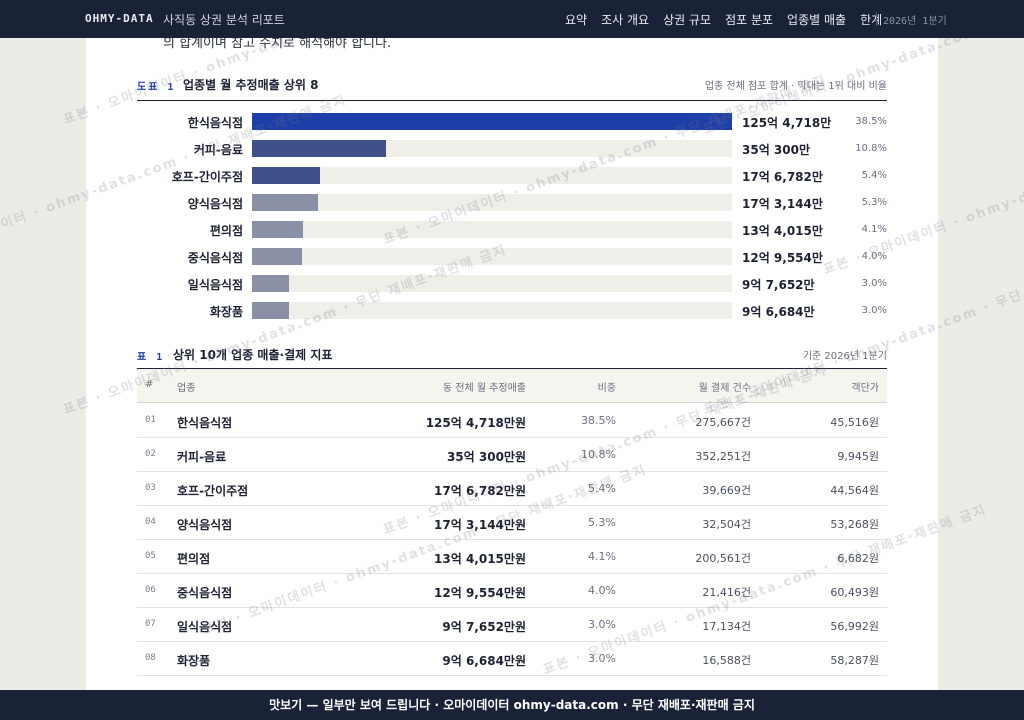  What do you see at coordinates (602, 488) in the screenshot?
I see `row-share: 5.4%` at bounding box center [602, 488].